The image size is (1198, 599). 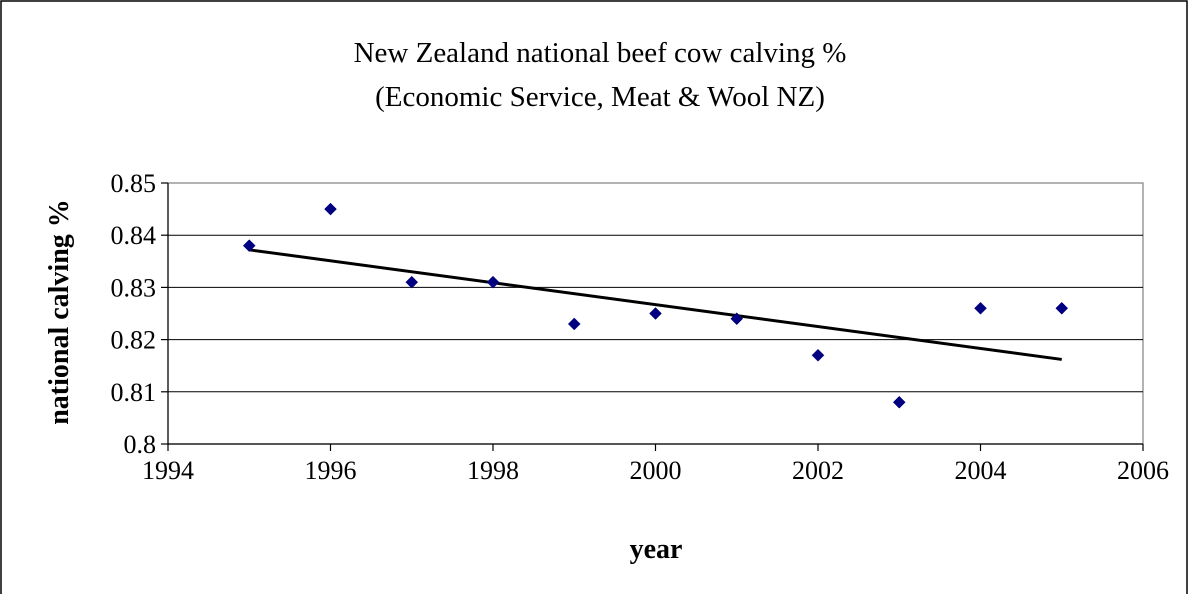 What do you see at coordinates (600, 53) in the screenshot?
I see `chart-title-line-1: New Zealand national beef cow calving %` at bounding box center [600, 53].